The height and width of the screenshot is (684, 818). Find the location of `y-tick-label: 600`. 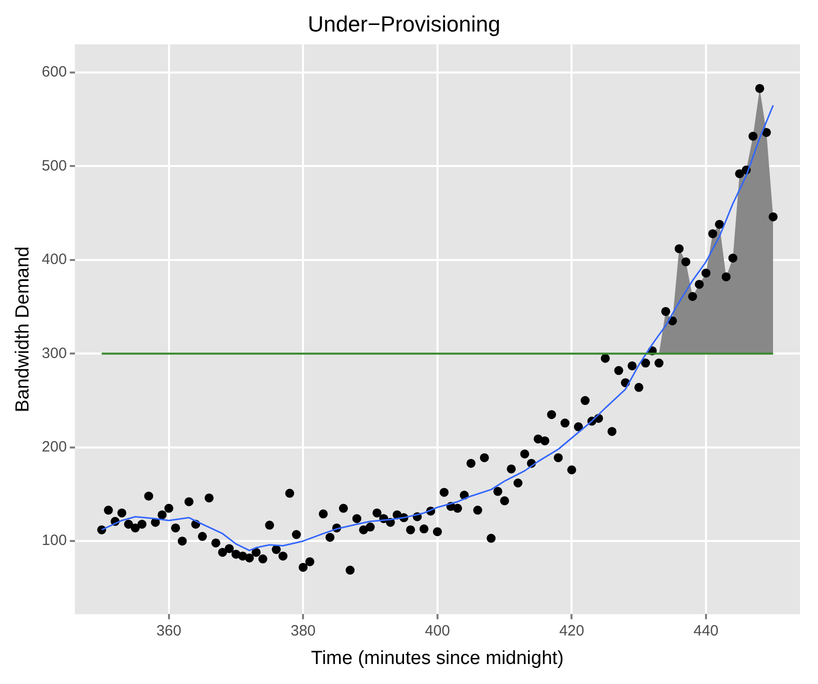

y-tick-label: 600 is located at coordinates (54, 72).